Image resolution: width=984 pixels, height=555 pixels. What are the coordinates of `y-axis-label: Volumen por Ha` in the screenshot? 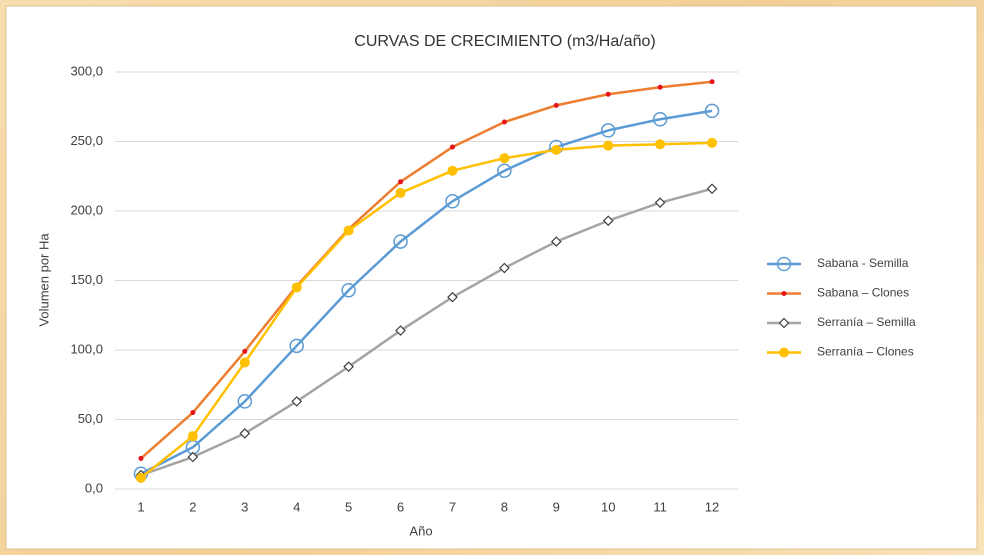 It's located at (43, 280).